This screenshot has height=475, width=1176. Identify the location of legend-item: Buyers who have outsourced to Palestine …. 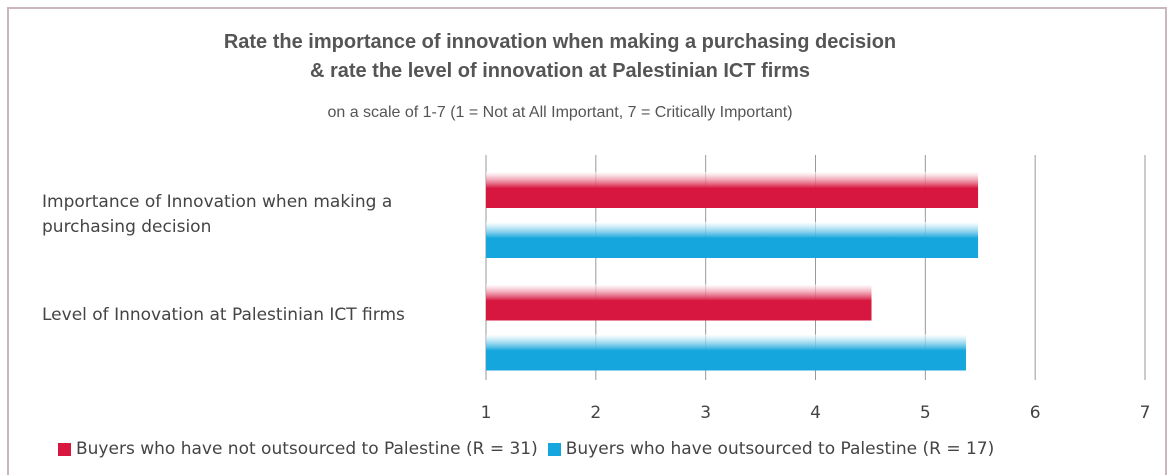
(771, 449).